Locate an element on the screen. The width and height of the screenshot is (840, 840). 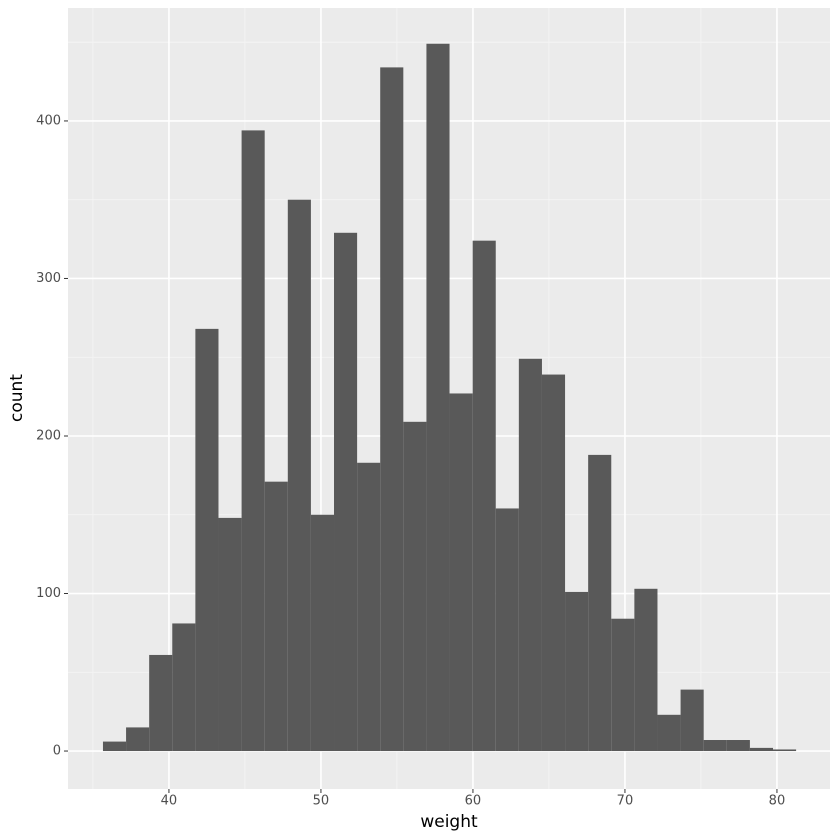
y-axis-title: count is located at coordinates (17, 398).